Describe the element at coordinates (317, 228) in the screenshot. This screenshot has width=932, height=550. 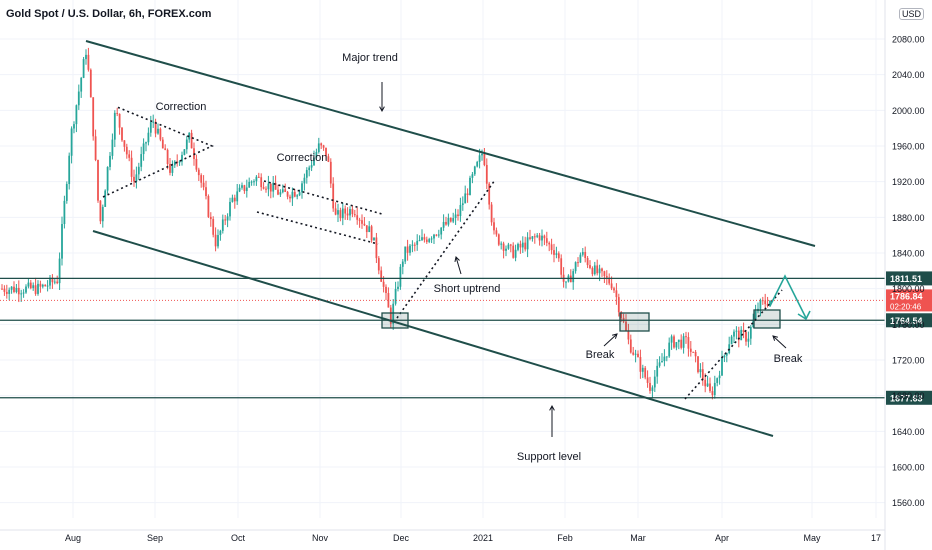
I see `correction-channel-lower` at that location.